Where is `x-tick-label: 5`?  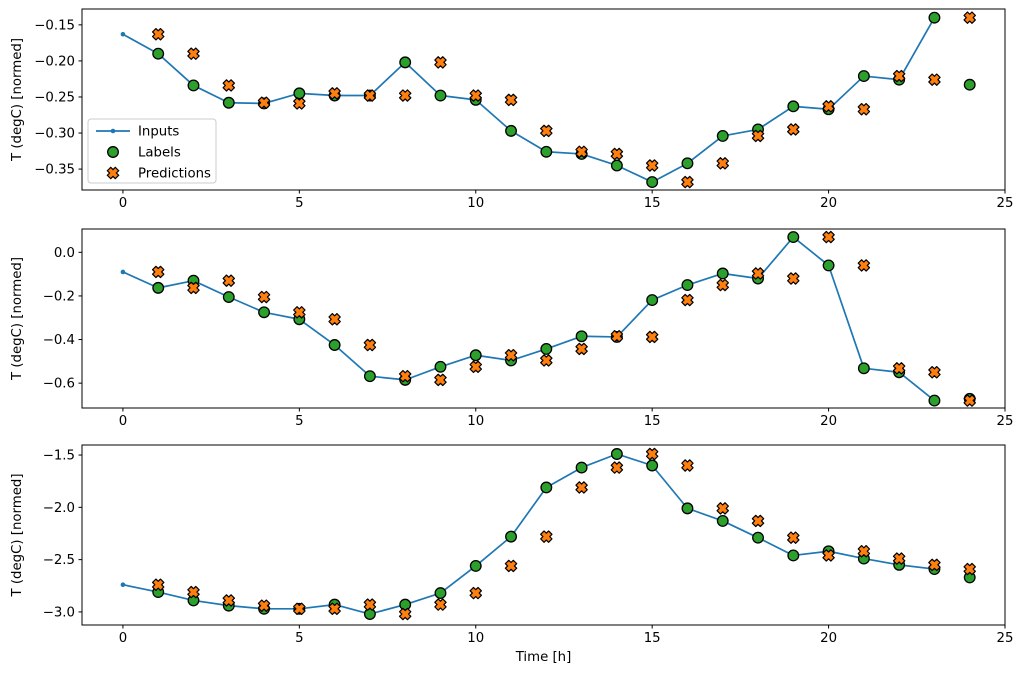
x-tick-label: 5 is located at coordinates (299, 421).